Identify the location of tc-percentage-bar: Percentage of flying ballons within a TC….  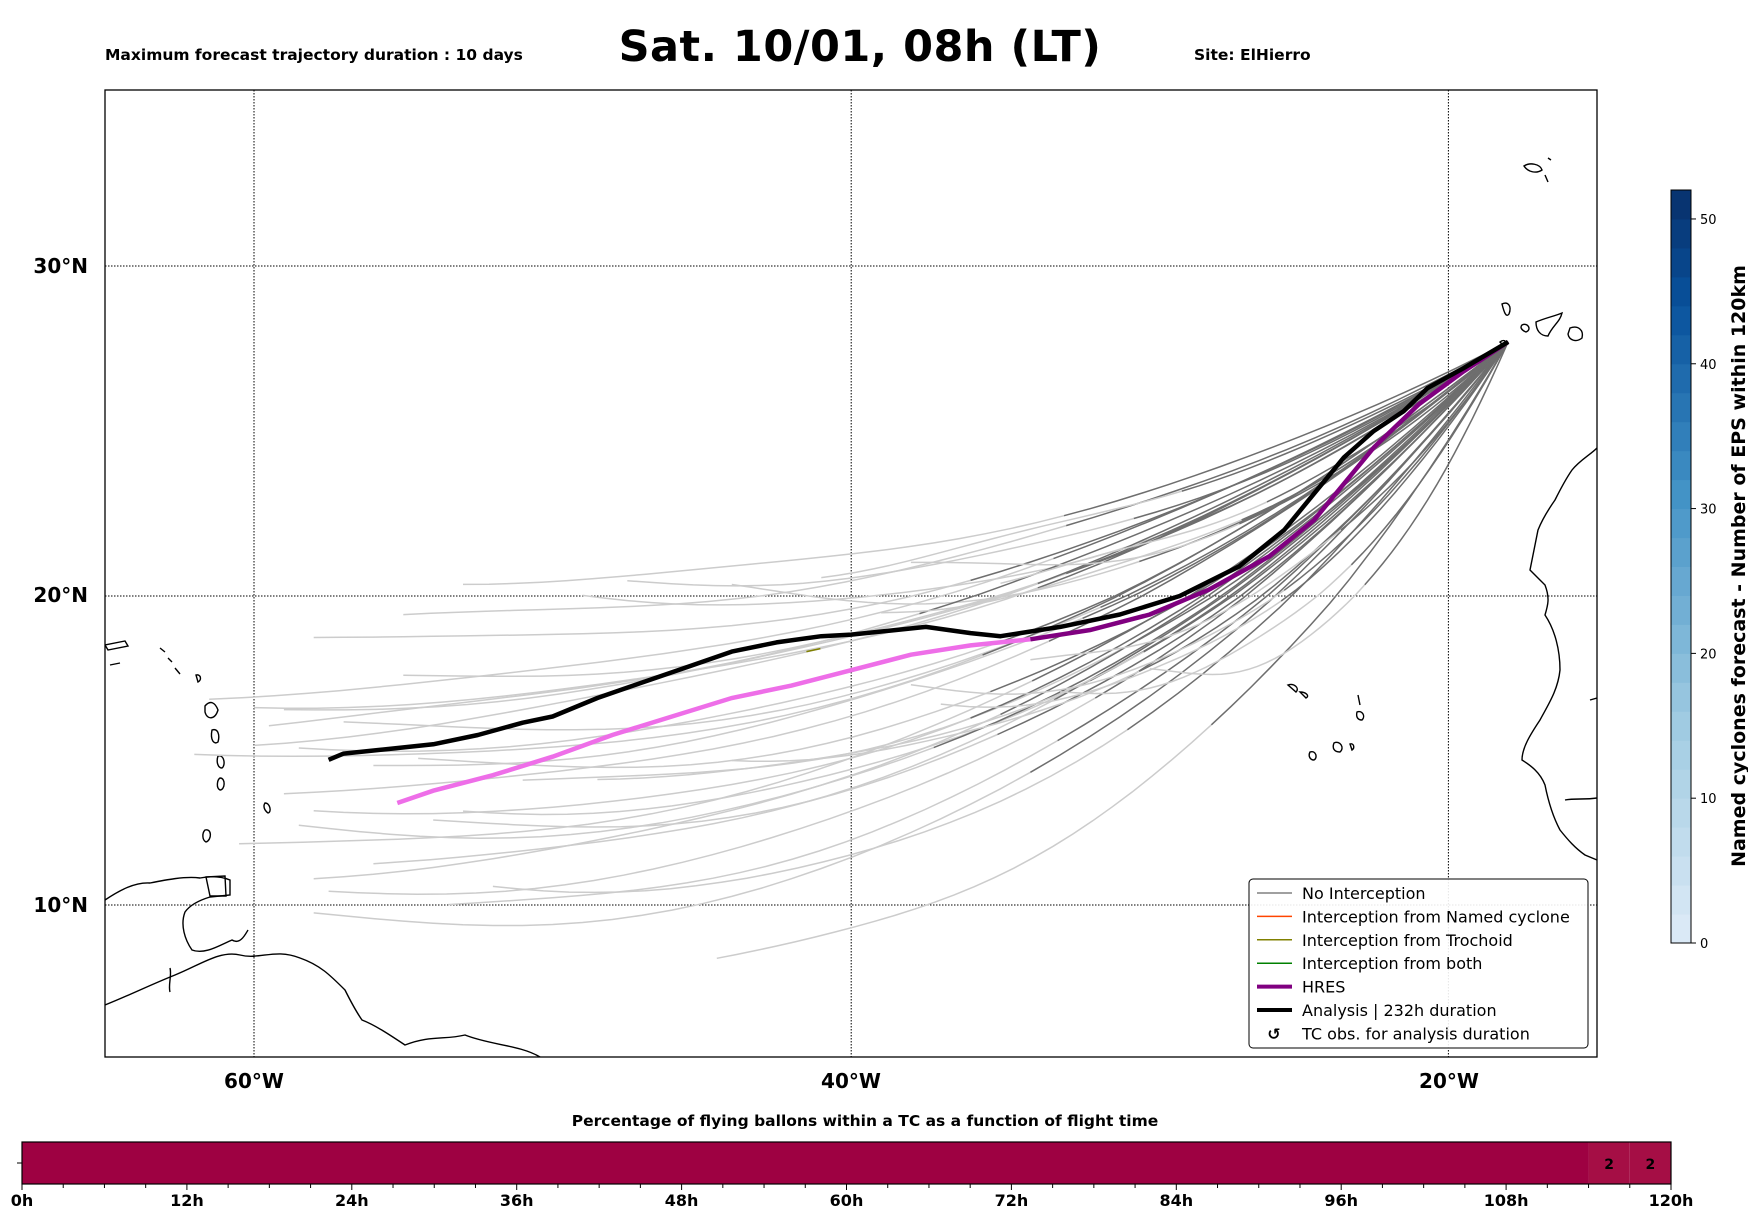
(852, 1161).